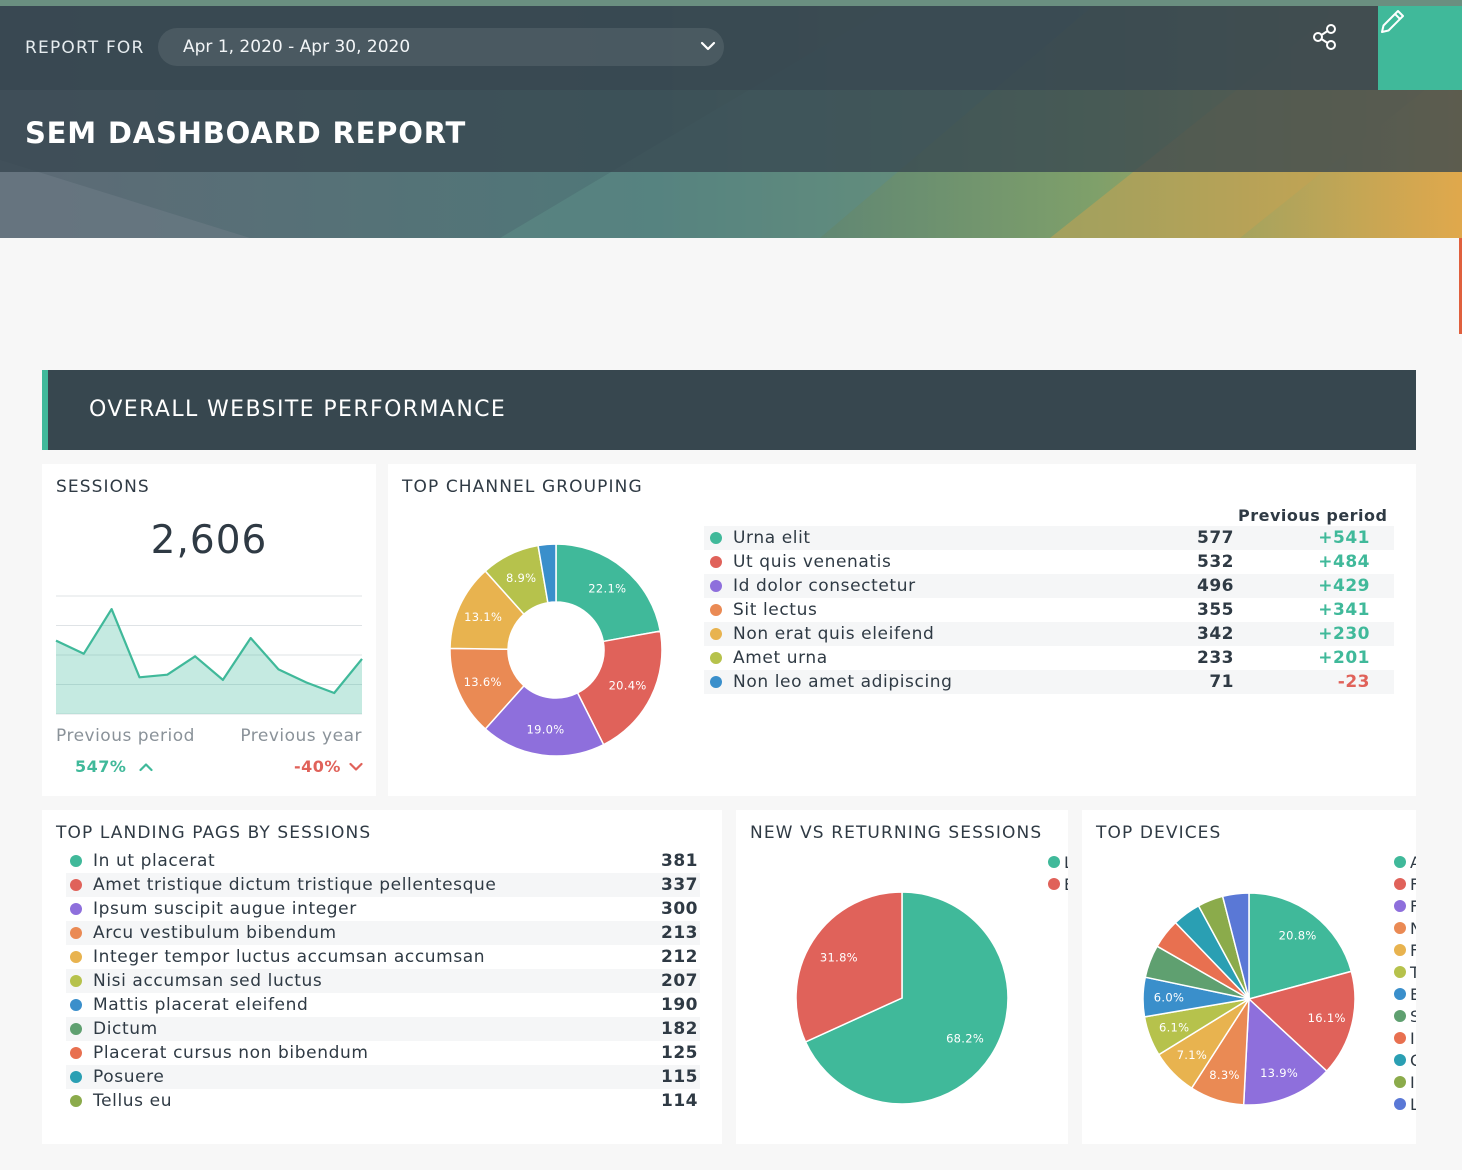 The width and height of the screenshot is (1462, 1170). Describe the element at coordinates (1334, 45) in the screenshot. I see `share-button` at that location.